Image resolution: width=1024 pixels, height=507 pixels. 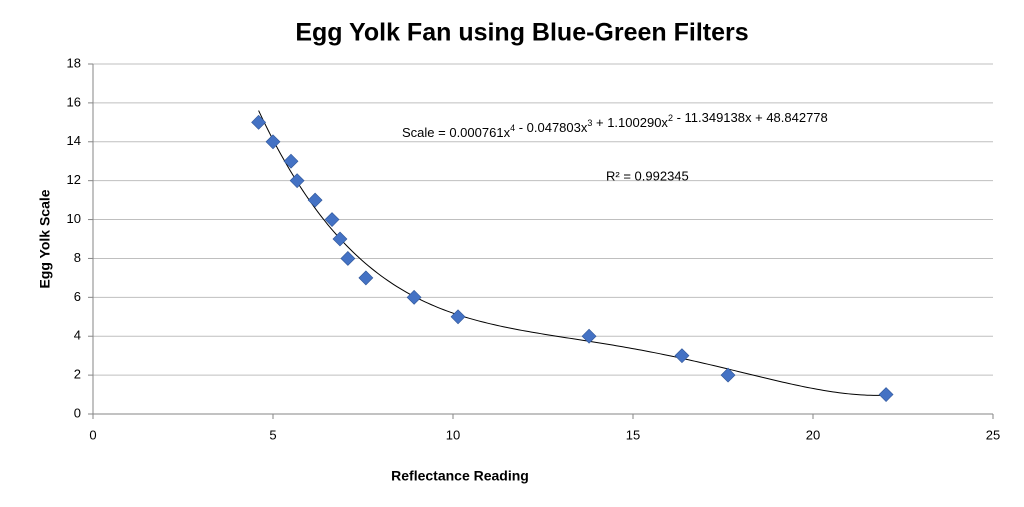 I want to click on y-tick-label: 16, so click(x=74, y=101).